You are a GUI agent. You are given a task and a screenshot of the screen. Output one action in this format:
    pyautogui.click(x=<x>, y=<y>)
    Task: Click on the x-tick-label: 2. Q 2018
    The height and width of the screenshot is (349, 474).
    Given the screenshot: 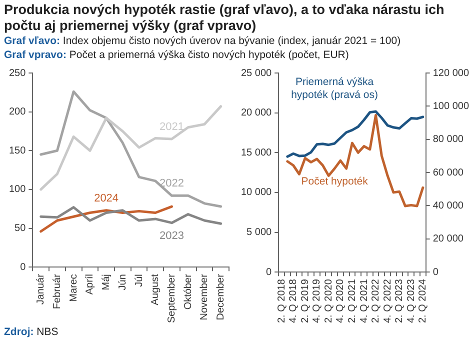 What is the action you would take?
    pyautogui.click(x=282, y=300)
    